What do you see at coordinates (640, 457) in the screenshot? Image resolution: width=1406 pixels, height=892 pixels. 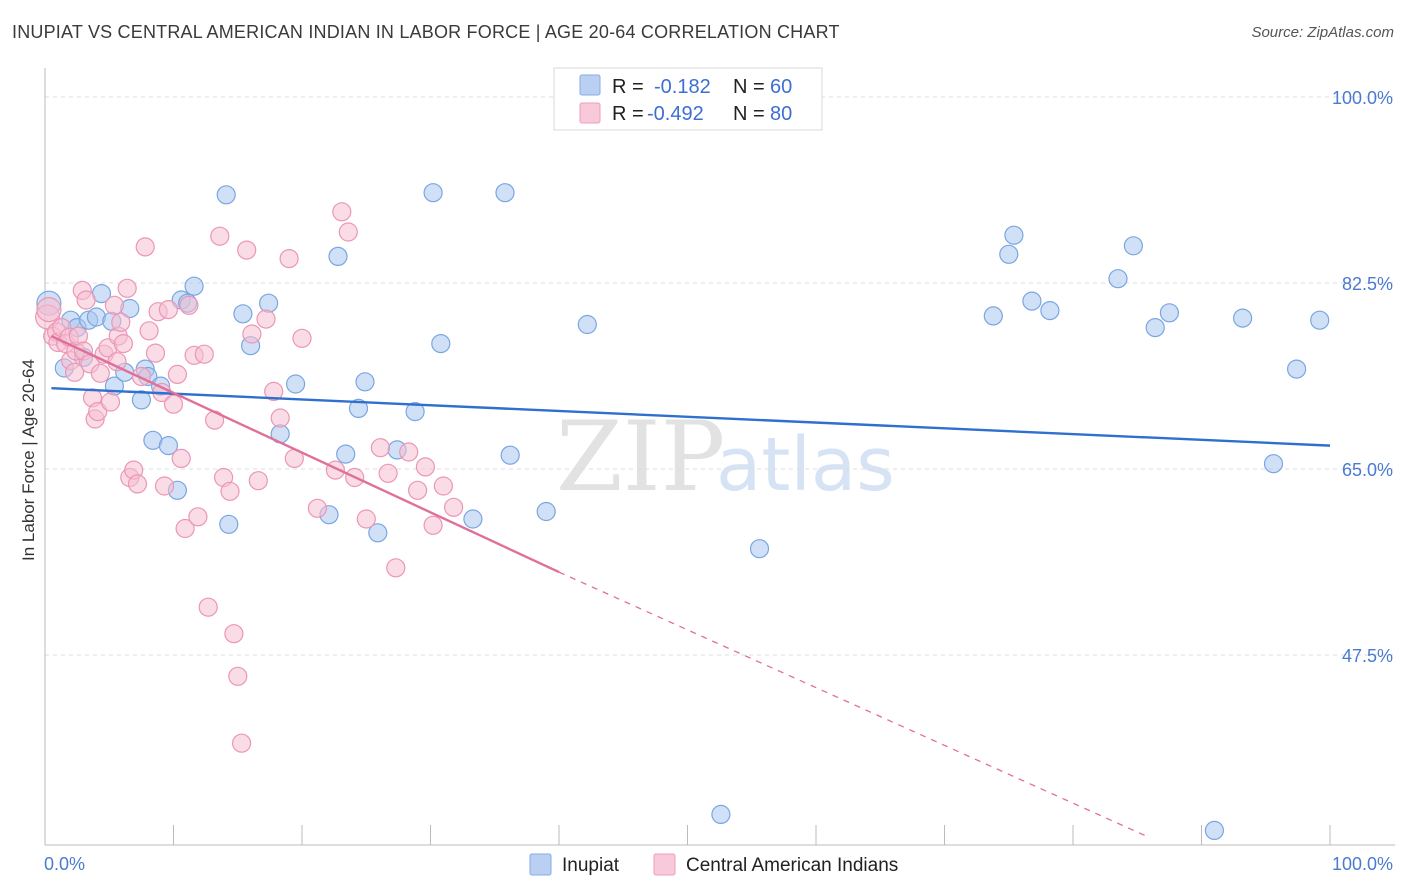 I see `watermark-zip: ZIP` at bounding box center [640, 457].